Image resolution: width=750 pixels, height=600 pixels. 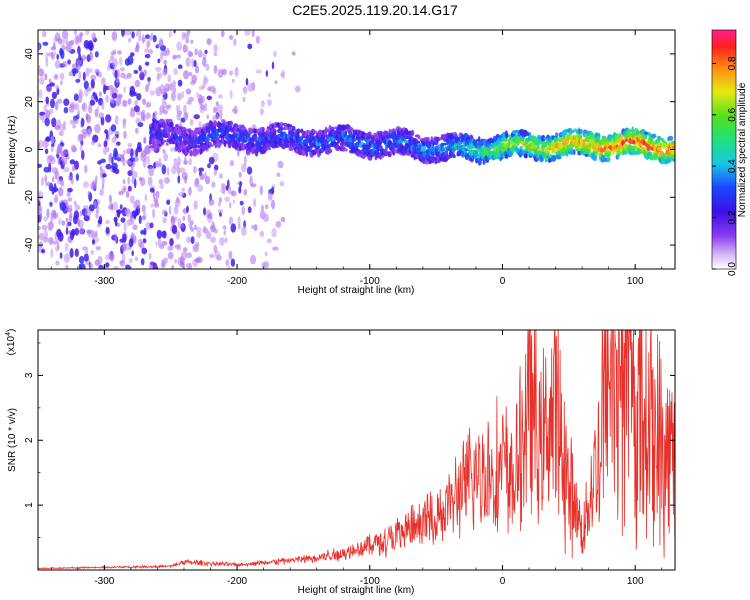 I want to click on spectrogram-y-tick-label: 40, so click(x=29, y=54).